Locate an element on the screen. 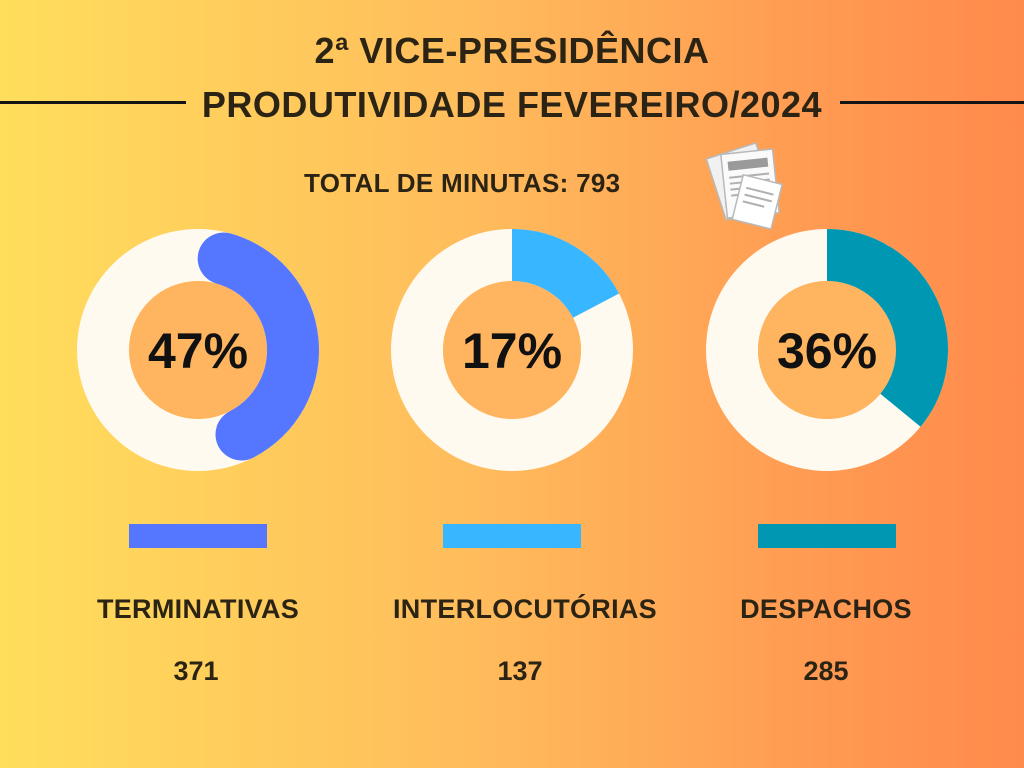 This screenshot has width=1024, height=768. donut-hole-terminativas is located at coordinates (198, 350).